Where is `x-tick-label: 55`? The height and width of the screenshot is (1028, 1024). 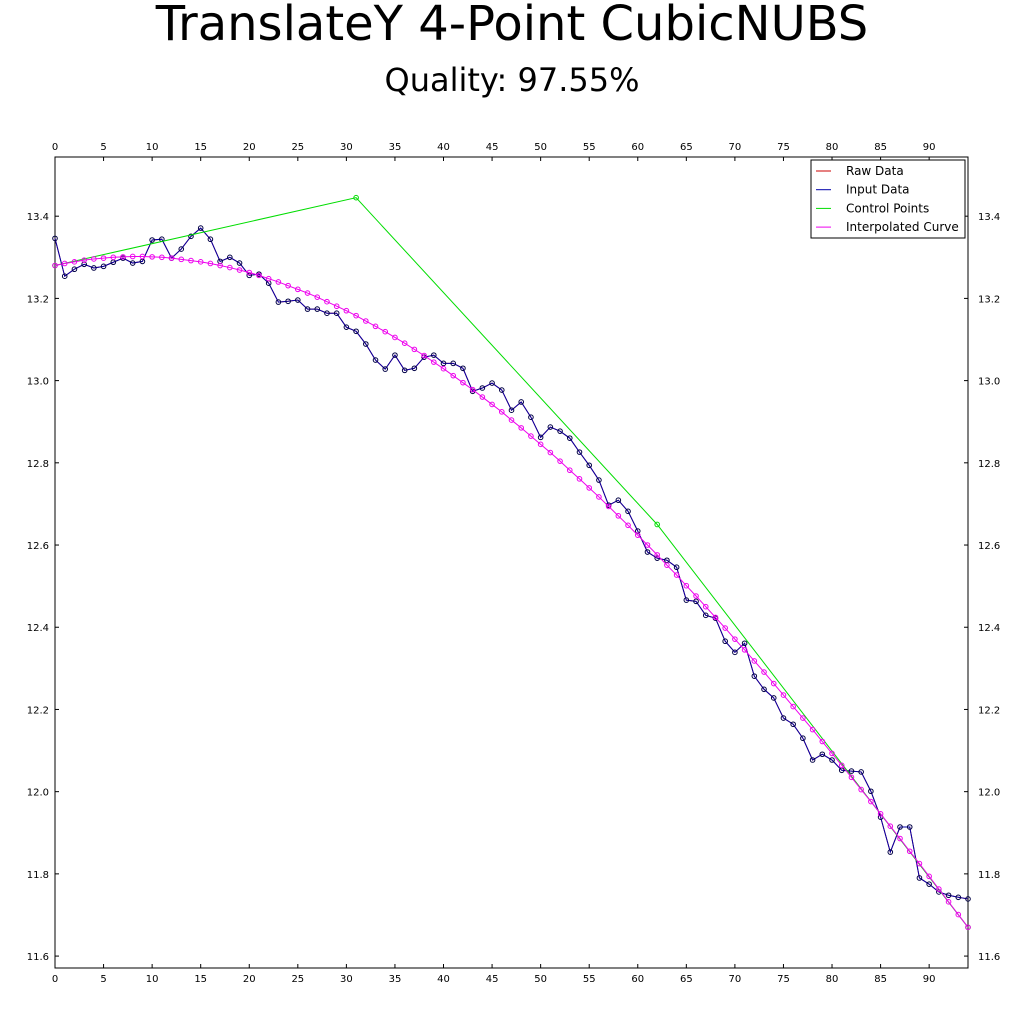
x-tick-label: 55 is located at coordinates (589, 979).